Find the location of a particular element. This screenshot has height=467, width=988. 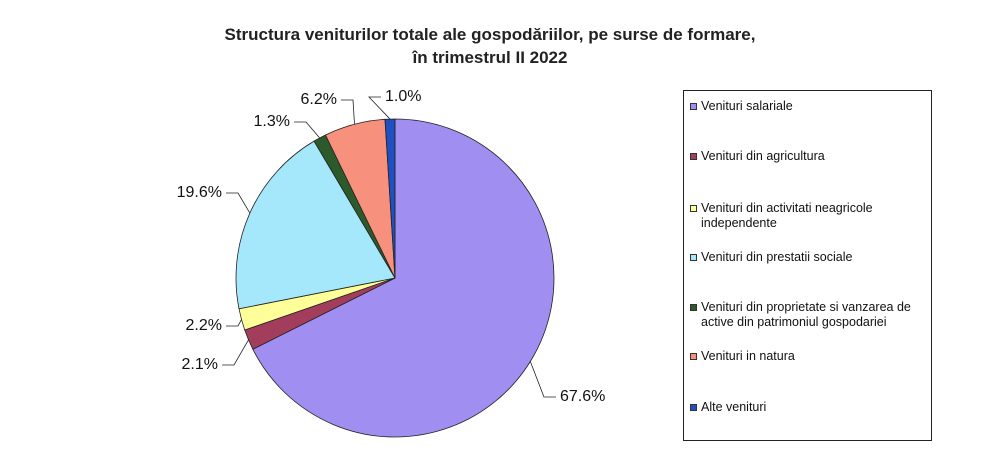

legend-item: Venituri din agricultura is located at coordinates (813, 156).